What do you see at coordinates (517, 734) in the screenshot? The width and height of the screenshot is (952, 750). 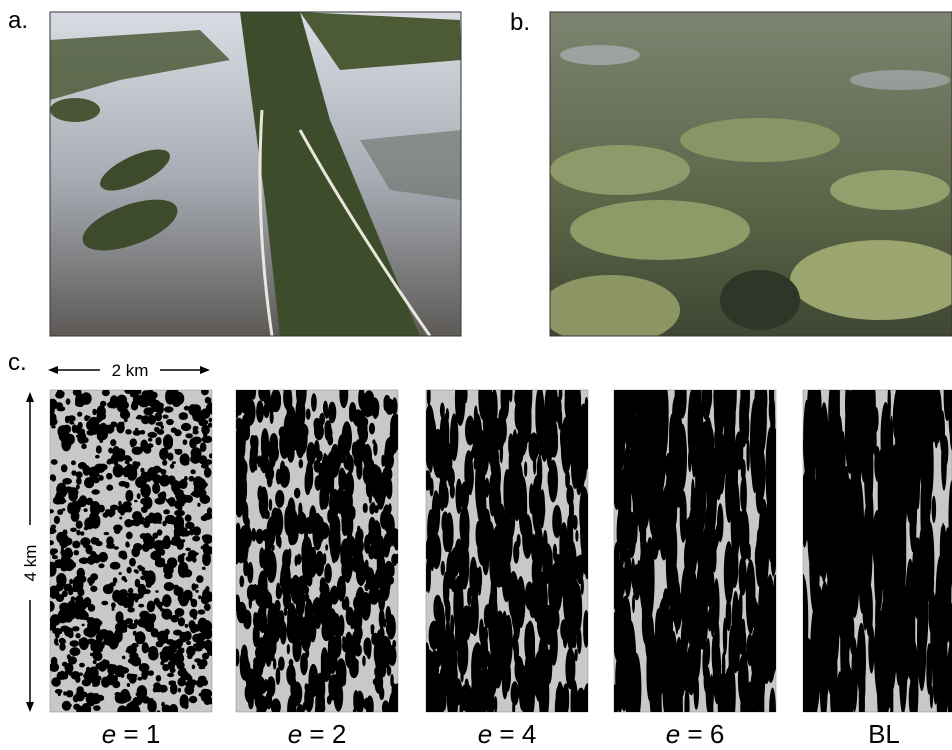 I see `caption-text: = 4` at bounding box center [517, 734].